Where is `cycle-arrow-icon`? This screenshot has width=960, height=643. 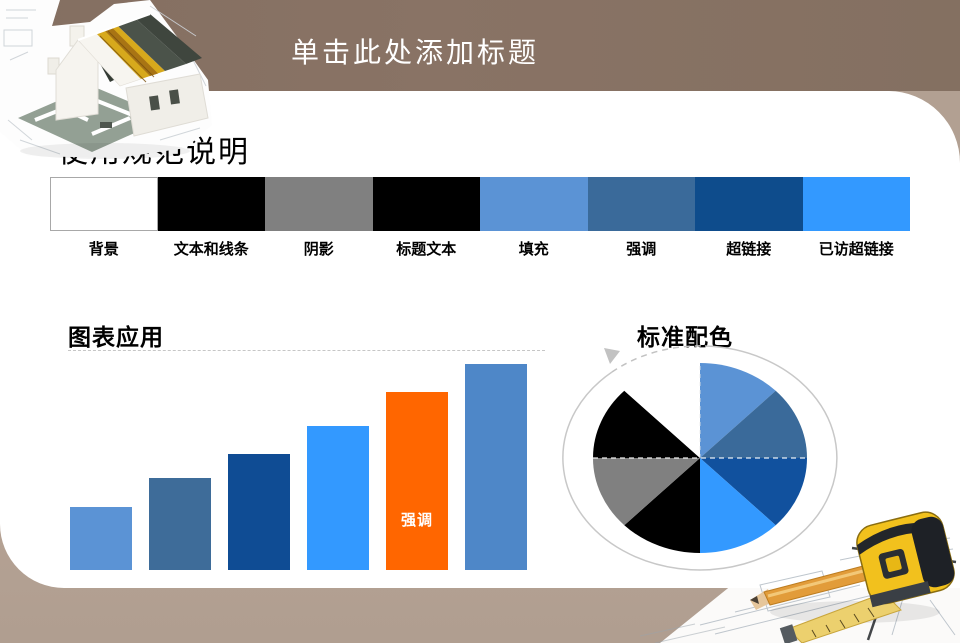
cycle-arrow-icon is located at coordinates (612, 356).